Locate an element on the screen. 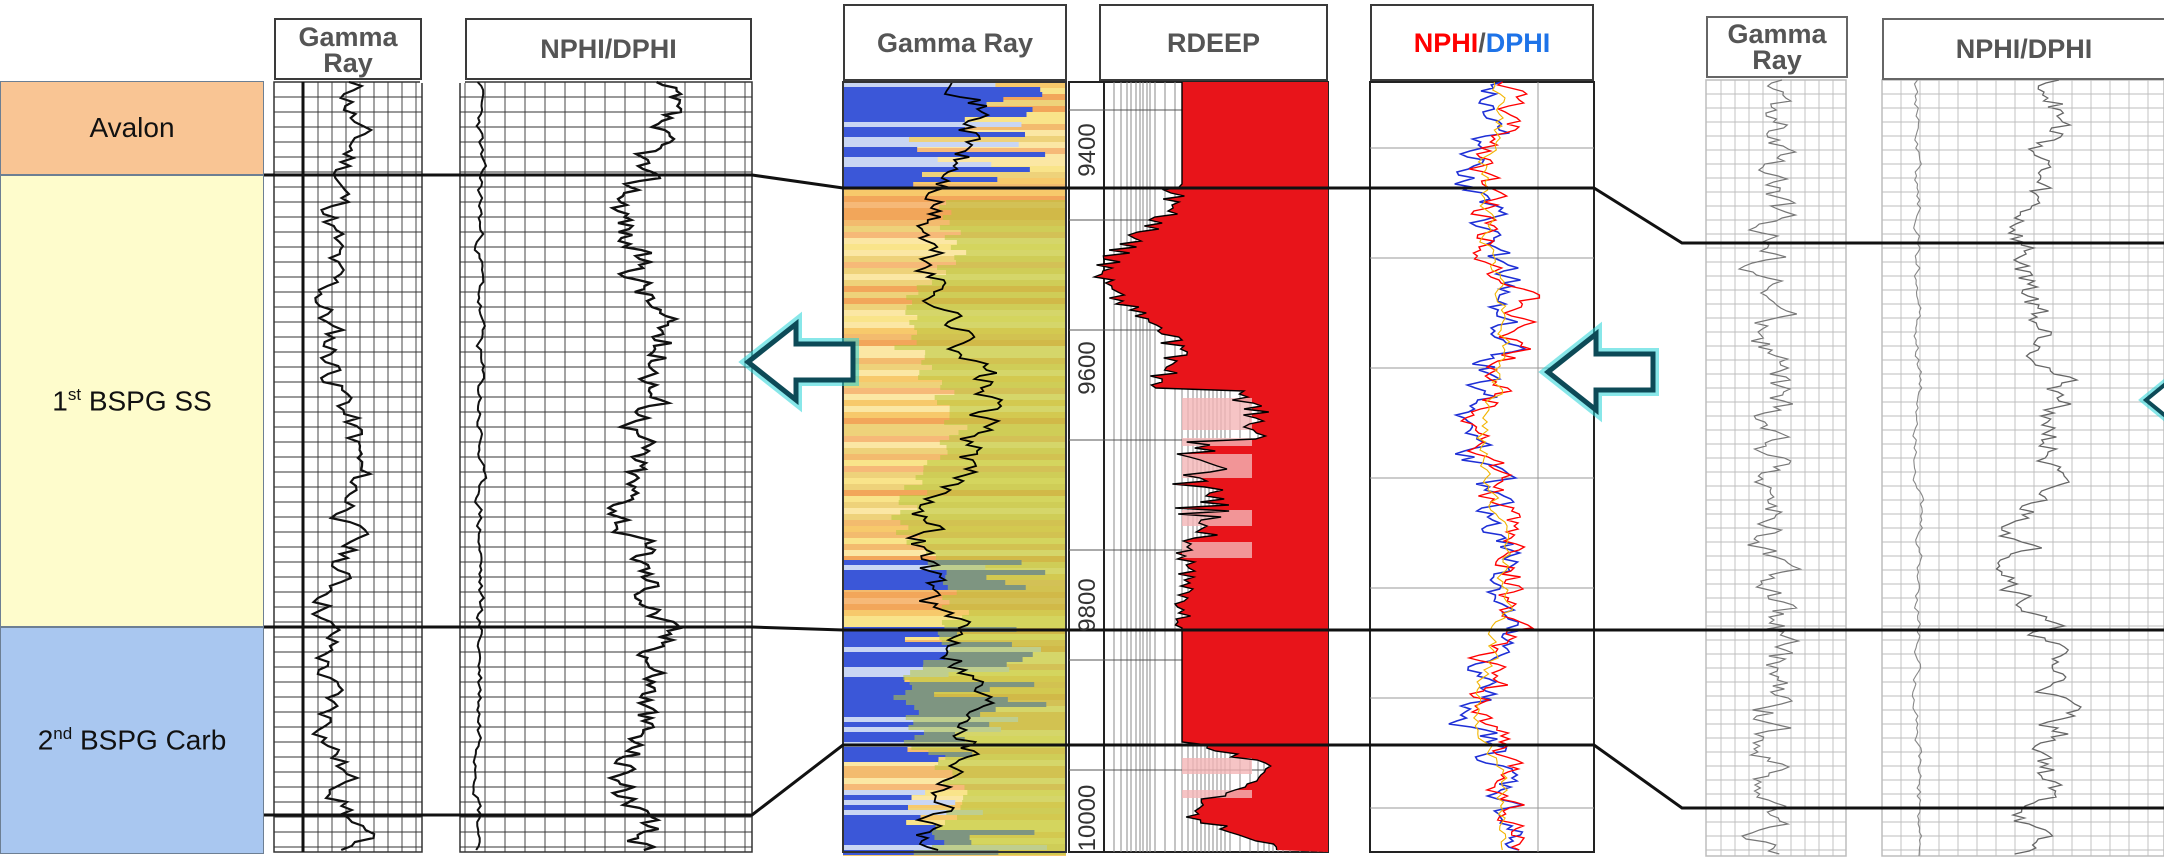 This screenshot has width=2164, height=858. right-nphi-curve-b is located at coordinates (2038, 467).